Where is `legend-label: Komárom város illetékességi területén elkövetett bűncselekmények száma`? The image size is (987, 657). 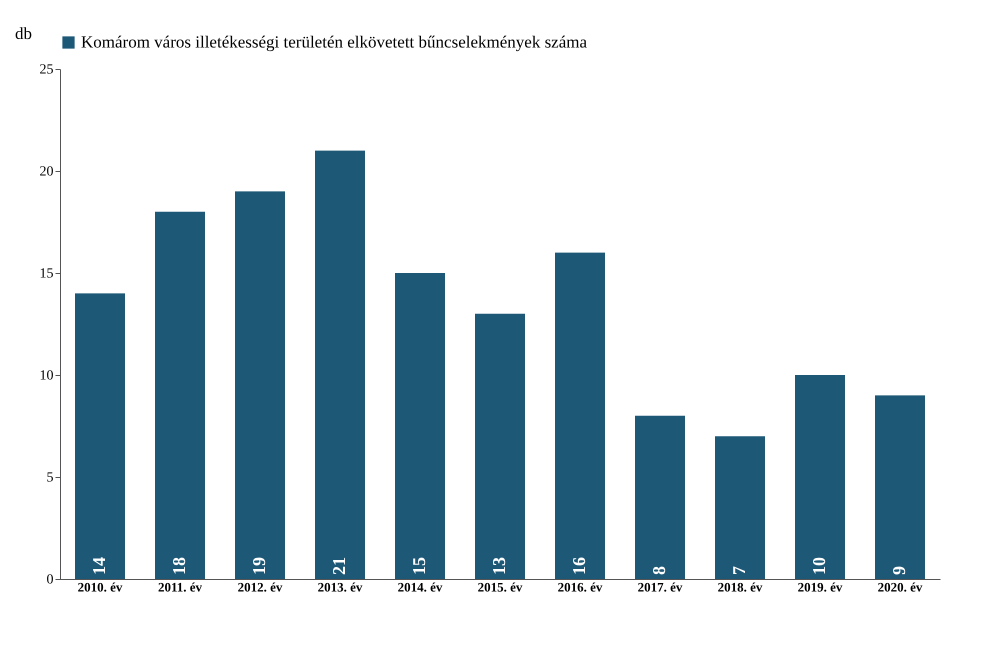 legend-label: Komárom város illetékességi területén elkövetett bűncselekmények száma is located at coordinates (334, 42).